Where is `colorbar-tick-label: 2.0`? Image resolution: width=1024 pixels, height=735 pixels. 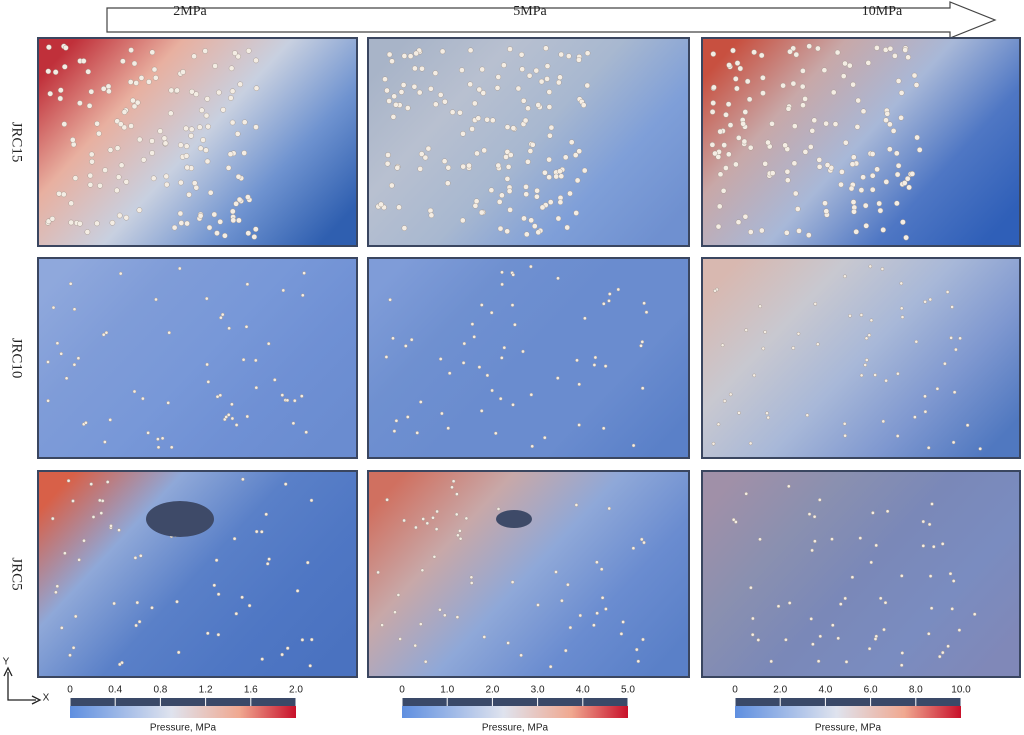 colorbar-tick-label: 2.0 is located at coordinates (296, 690).